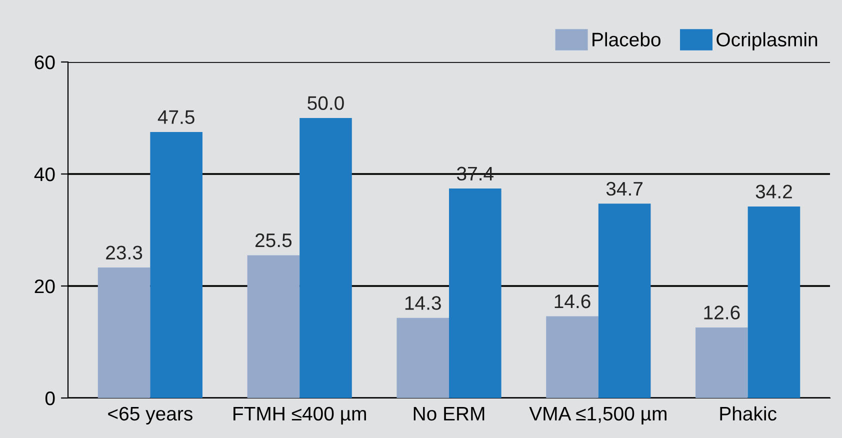 This screenshot has height=438, width=842. I want to click on y-tick-label: 40, so click(44, 174).